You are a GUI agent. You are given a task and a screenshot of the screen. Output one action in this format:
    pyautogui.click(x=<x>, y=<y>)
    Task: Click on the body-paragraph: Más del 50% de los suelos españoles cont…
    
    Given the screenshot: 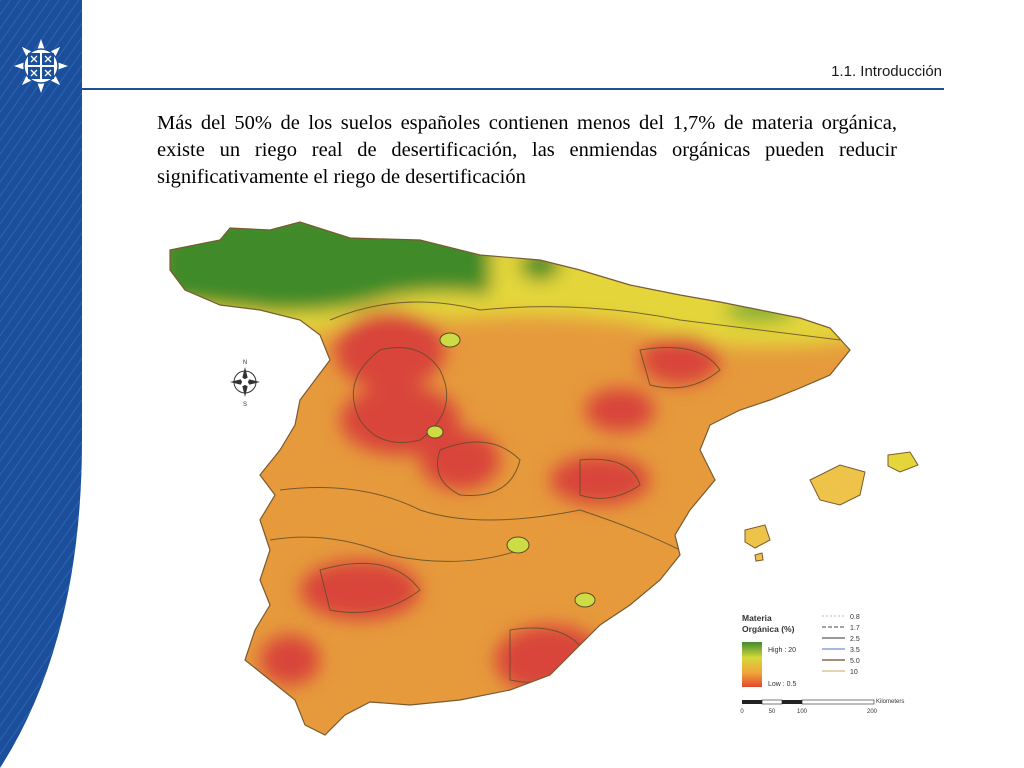 What is the action you would take?
    pyautogui.click(x=527, y=150)
    